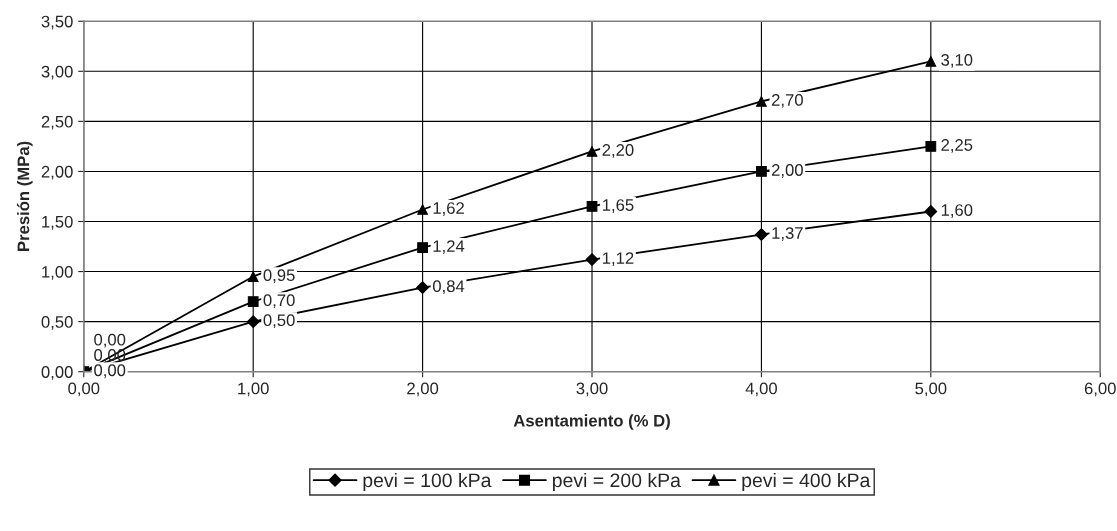 The image size is (1117, 531). What do you see at coordinates (616, 482) in the screenshot?
I see `legend-label: pevi = 200 kPa` at bounding box center [616, 482].